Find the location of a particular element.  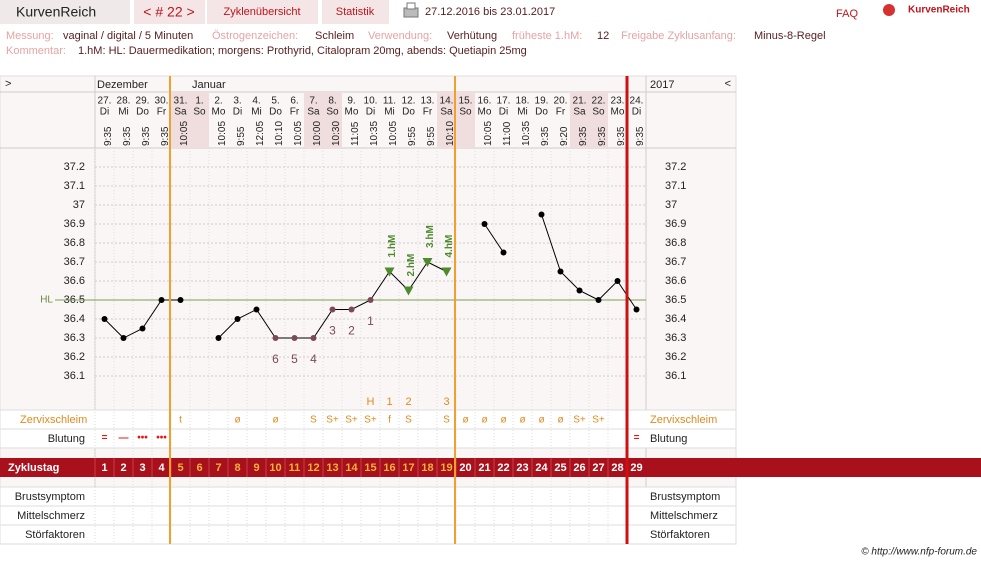

cycle-day: 15 is located at coordinates (370, 468).